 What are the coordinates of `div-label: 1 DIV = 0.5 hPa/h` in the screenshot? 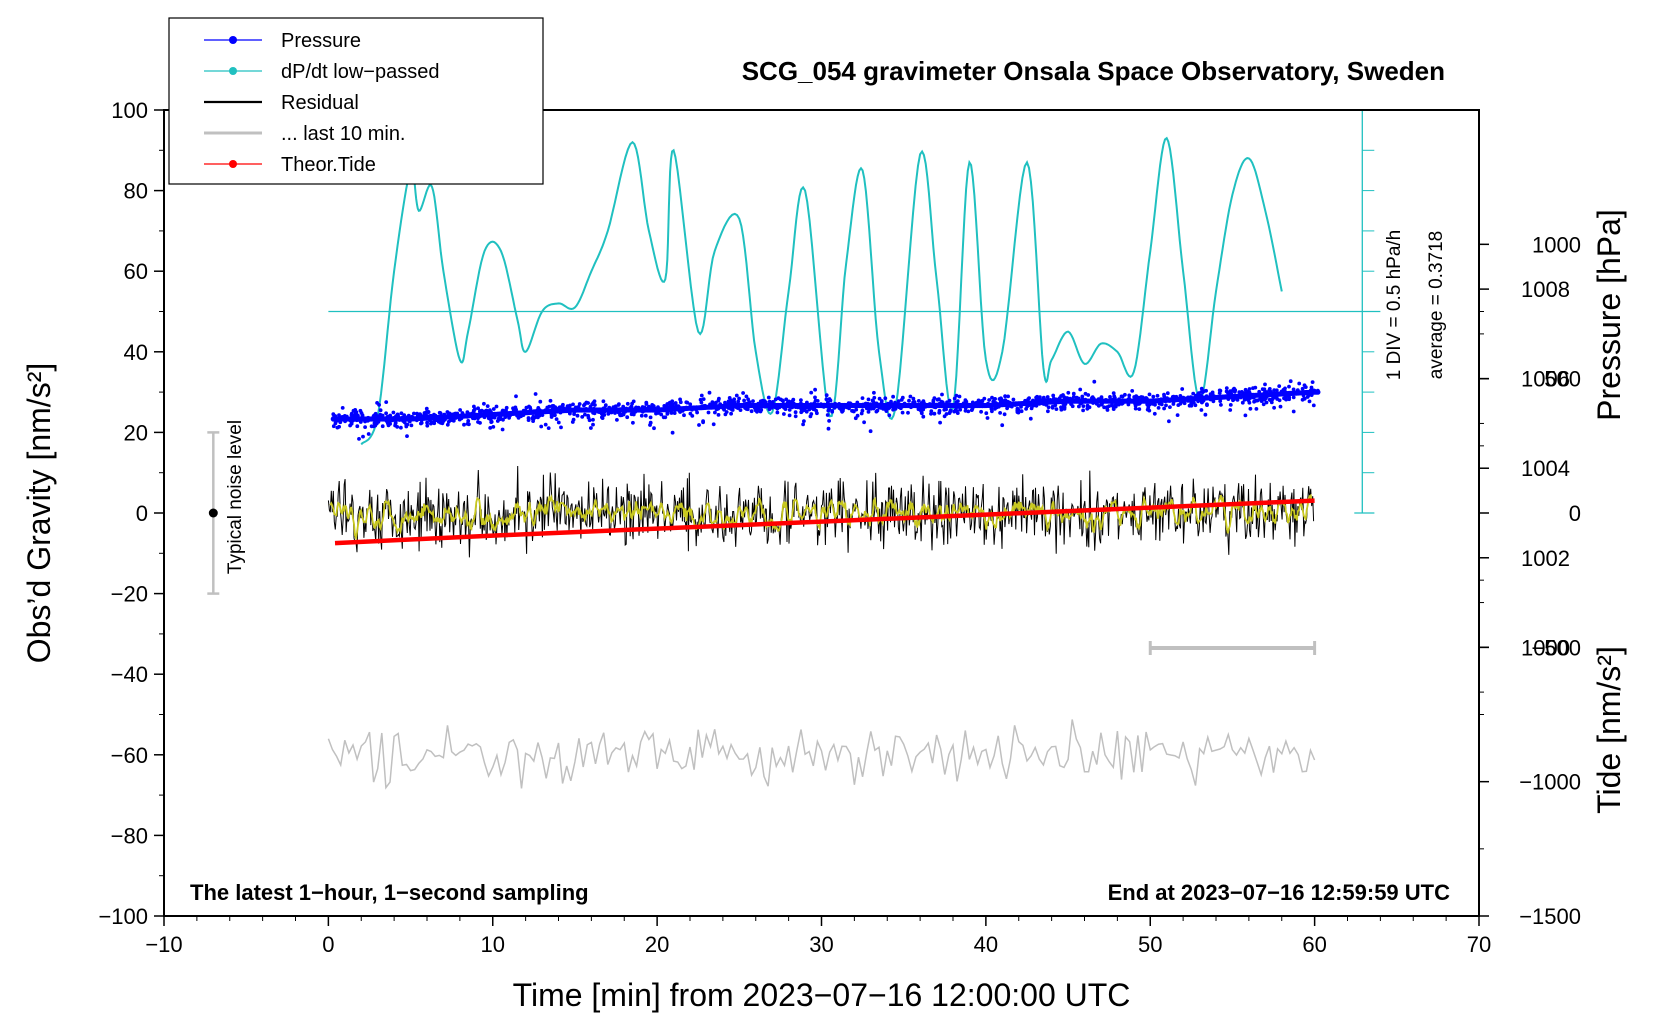 It's located at (1394, 305).